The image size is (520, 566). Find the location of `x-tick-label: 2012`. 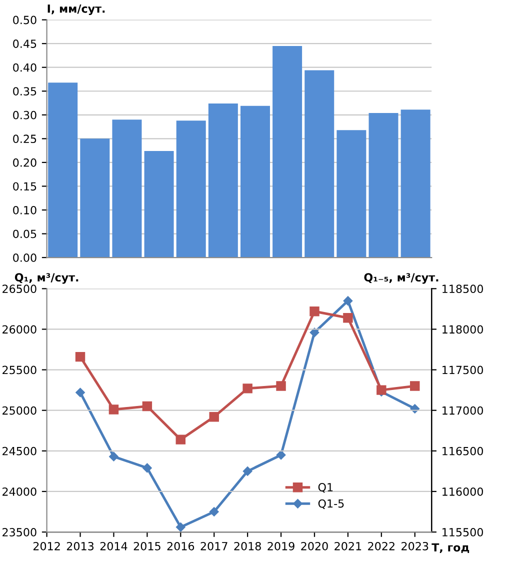

x-tick-label: 2012 is located at coordinates (46, 546).